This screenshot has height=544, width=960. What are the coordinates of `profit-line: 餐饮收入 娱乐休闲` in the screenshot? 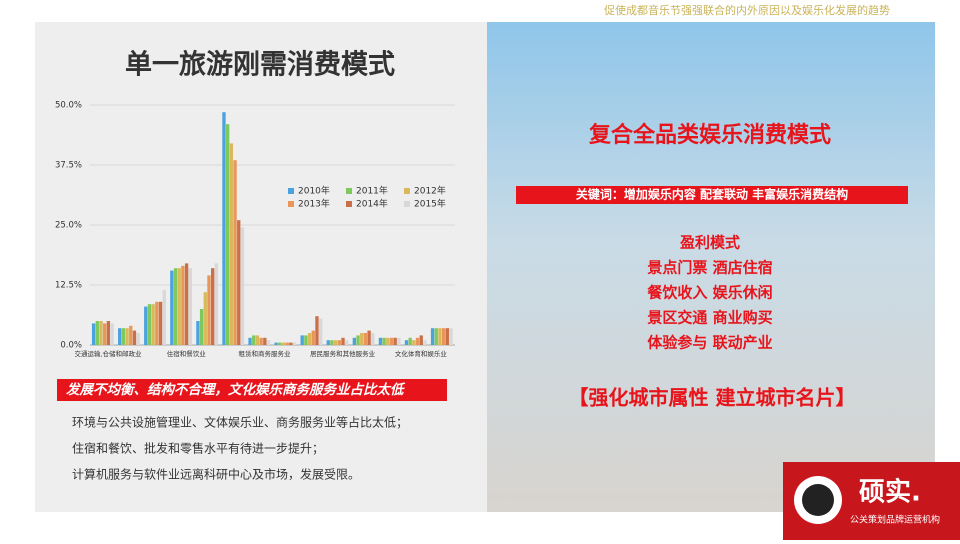 It's located at (709, 293).